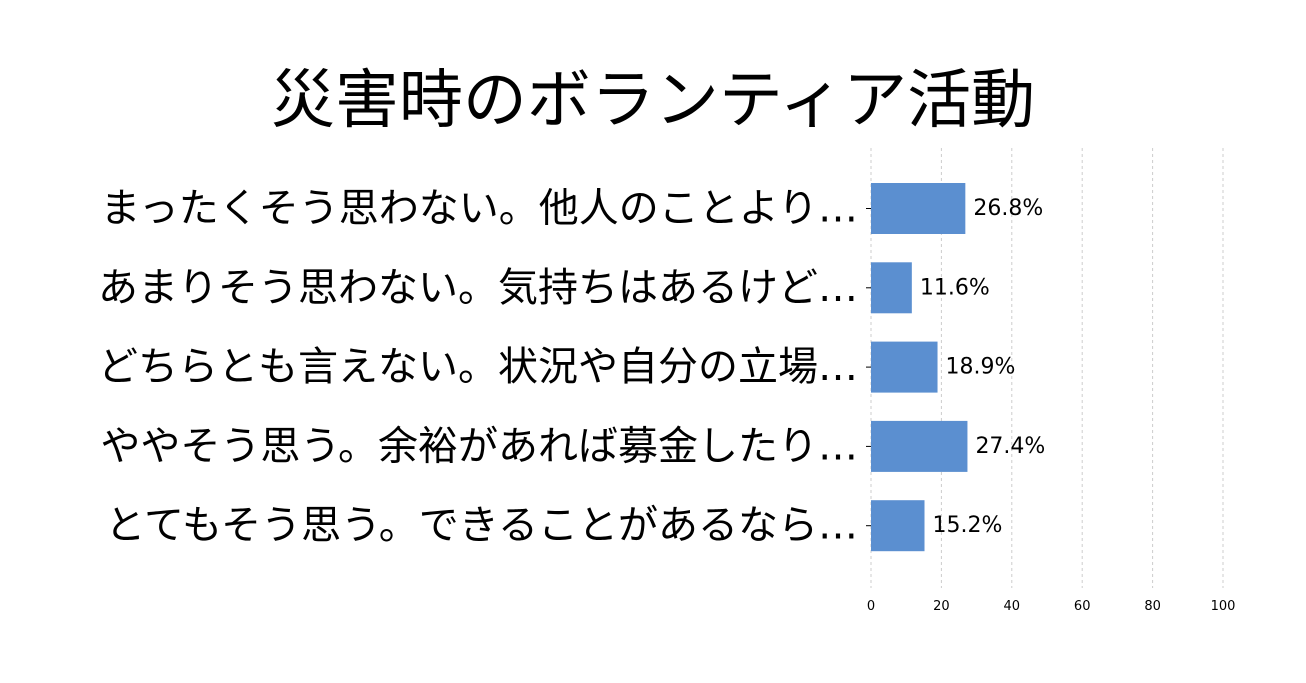  Describe the element at coordinates (941, 606) in the screenshot. I see `x-tick-label: 20` at that location.